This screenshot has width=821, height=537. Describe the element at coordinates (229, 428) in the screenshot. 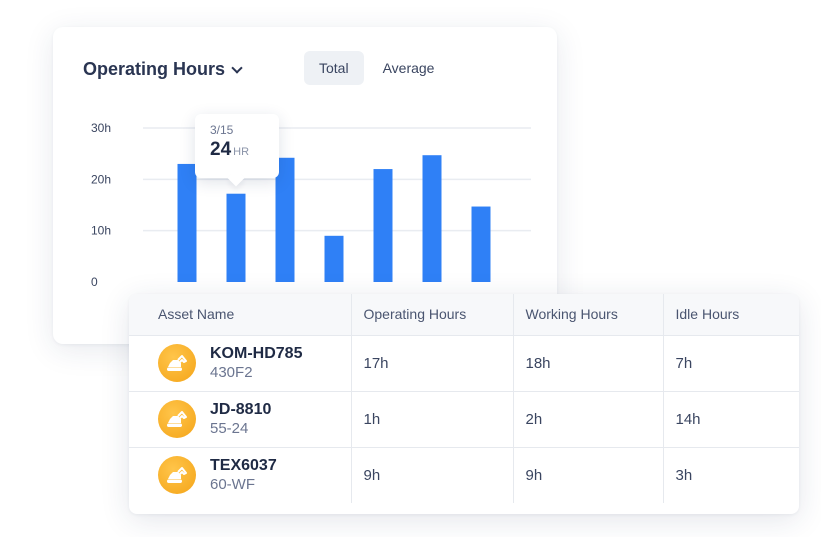

I see `asset-code: 55-24` at that location.